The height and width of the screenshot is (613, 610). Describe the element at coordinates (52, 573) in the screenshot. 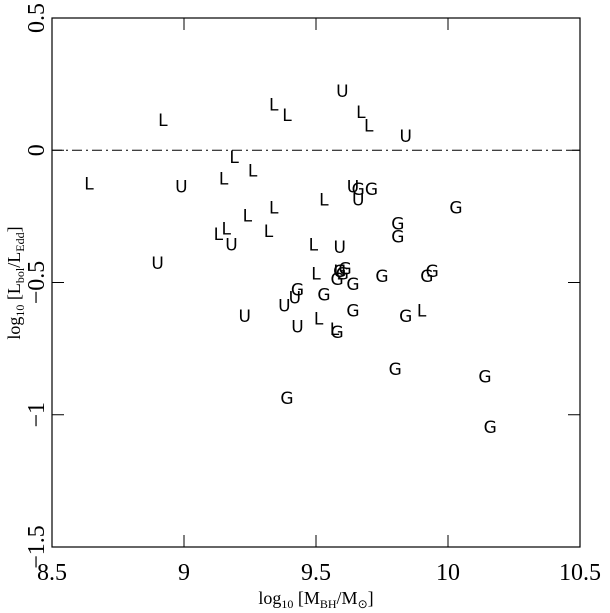

I see `x-tick-label: 8.5` at that location.